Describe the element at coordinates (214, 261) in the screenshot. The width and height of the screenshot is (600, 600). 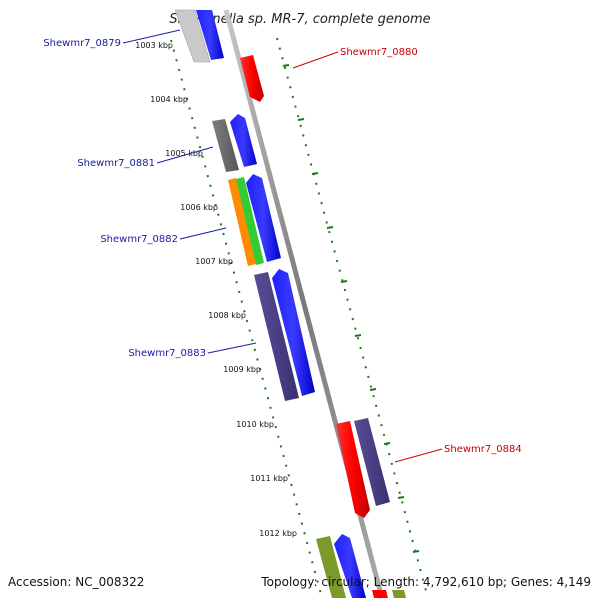
I see `tick-label-1007: 1007 kbp` at that location.